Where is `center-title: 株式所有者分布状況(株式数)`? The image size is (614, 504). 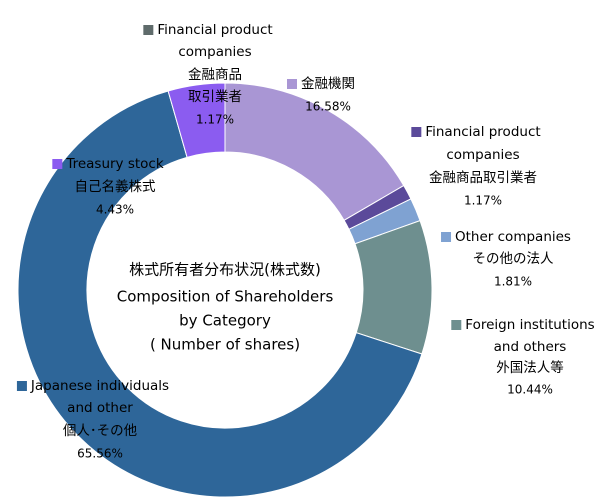
center-title: 株式所有者分布状況(株式数) is located at coordinates (225, 270).